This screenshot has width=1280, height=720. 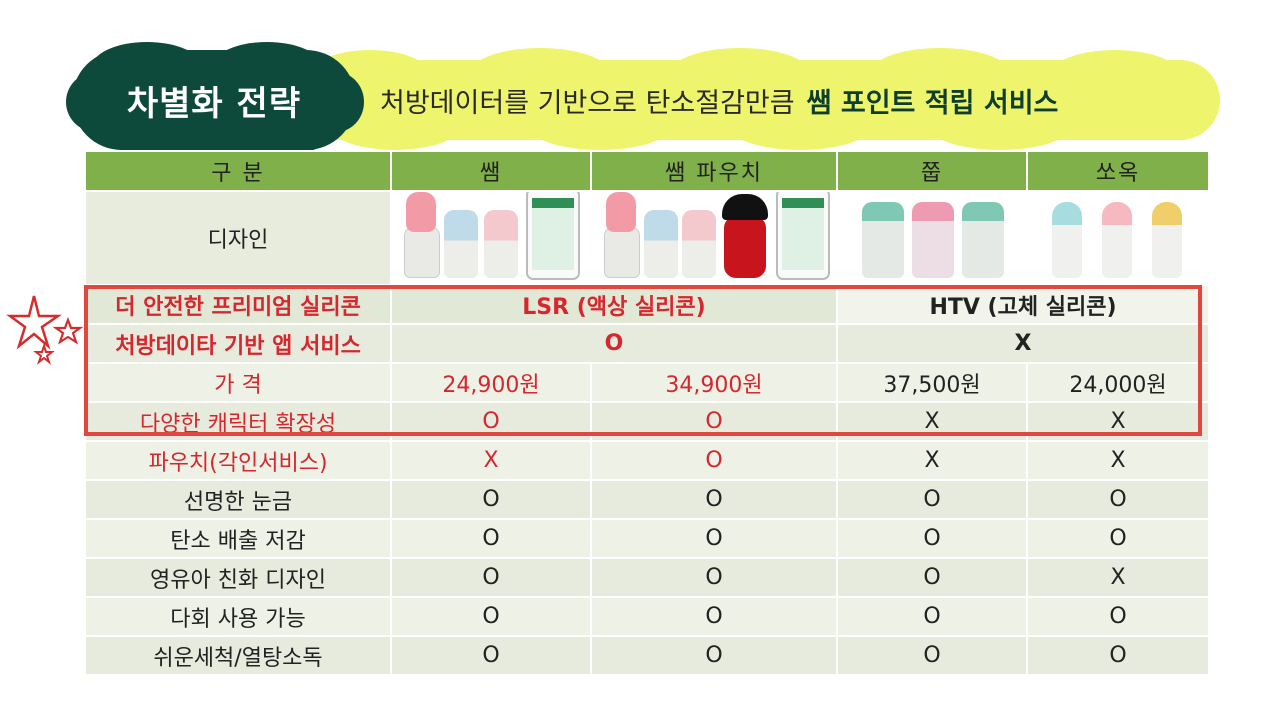 What do you see at coordinates (1023, 238) in the screenshot?
I see `product-image-jjup` at bounding box center [1023, 238].